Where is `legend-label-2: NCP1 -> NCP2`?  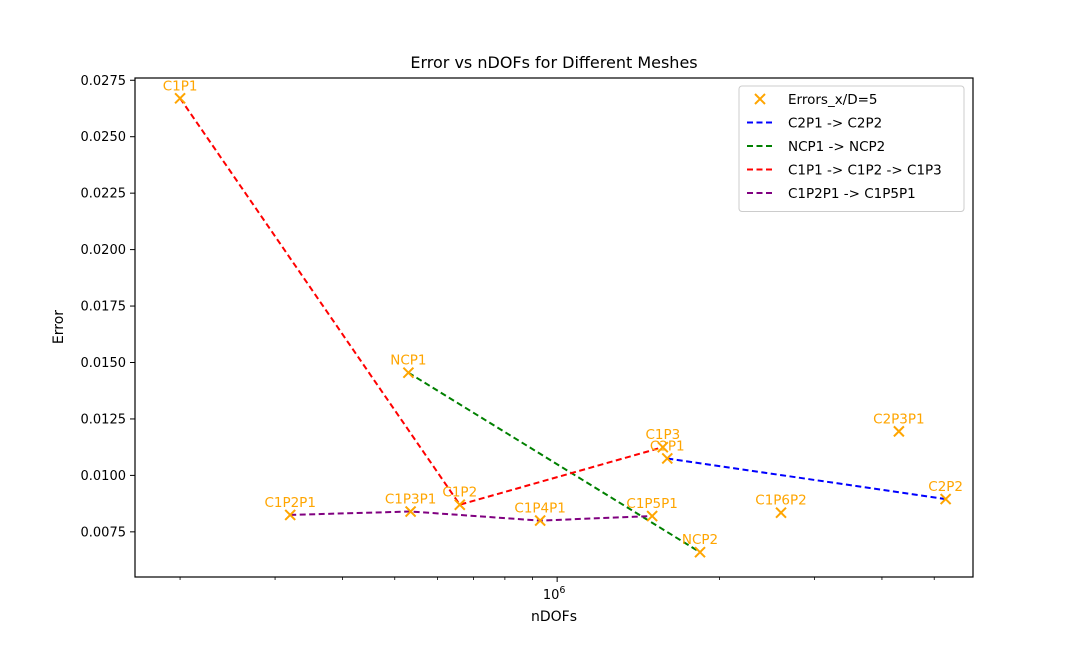
legend-label-2: NCP1 -> NCP2 is located at coordinates (836, 147).